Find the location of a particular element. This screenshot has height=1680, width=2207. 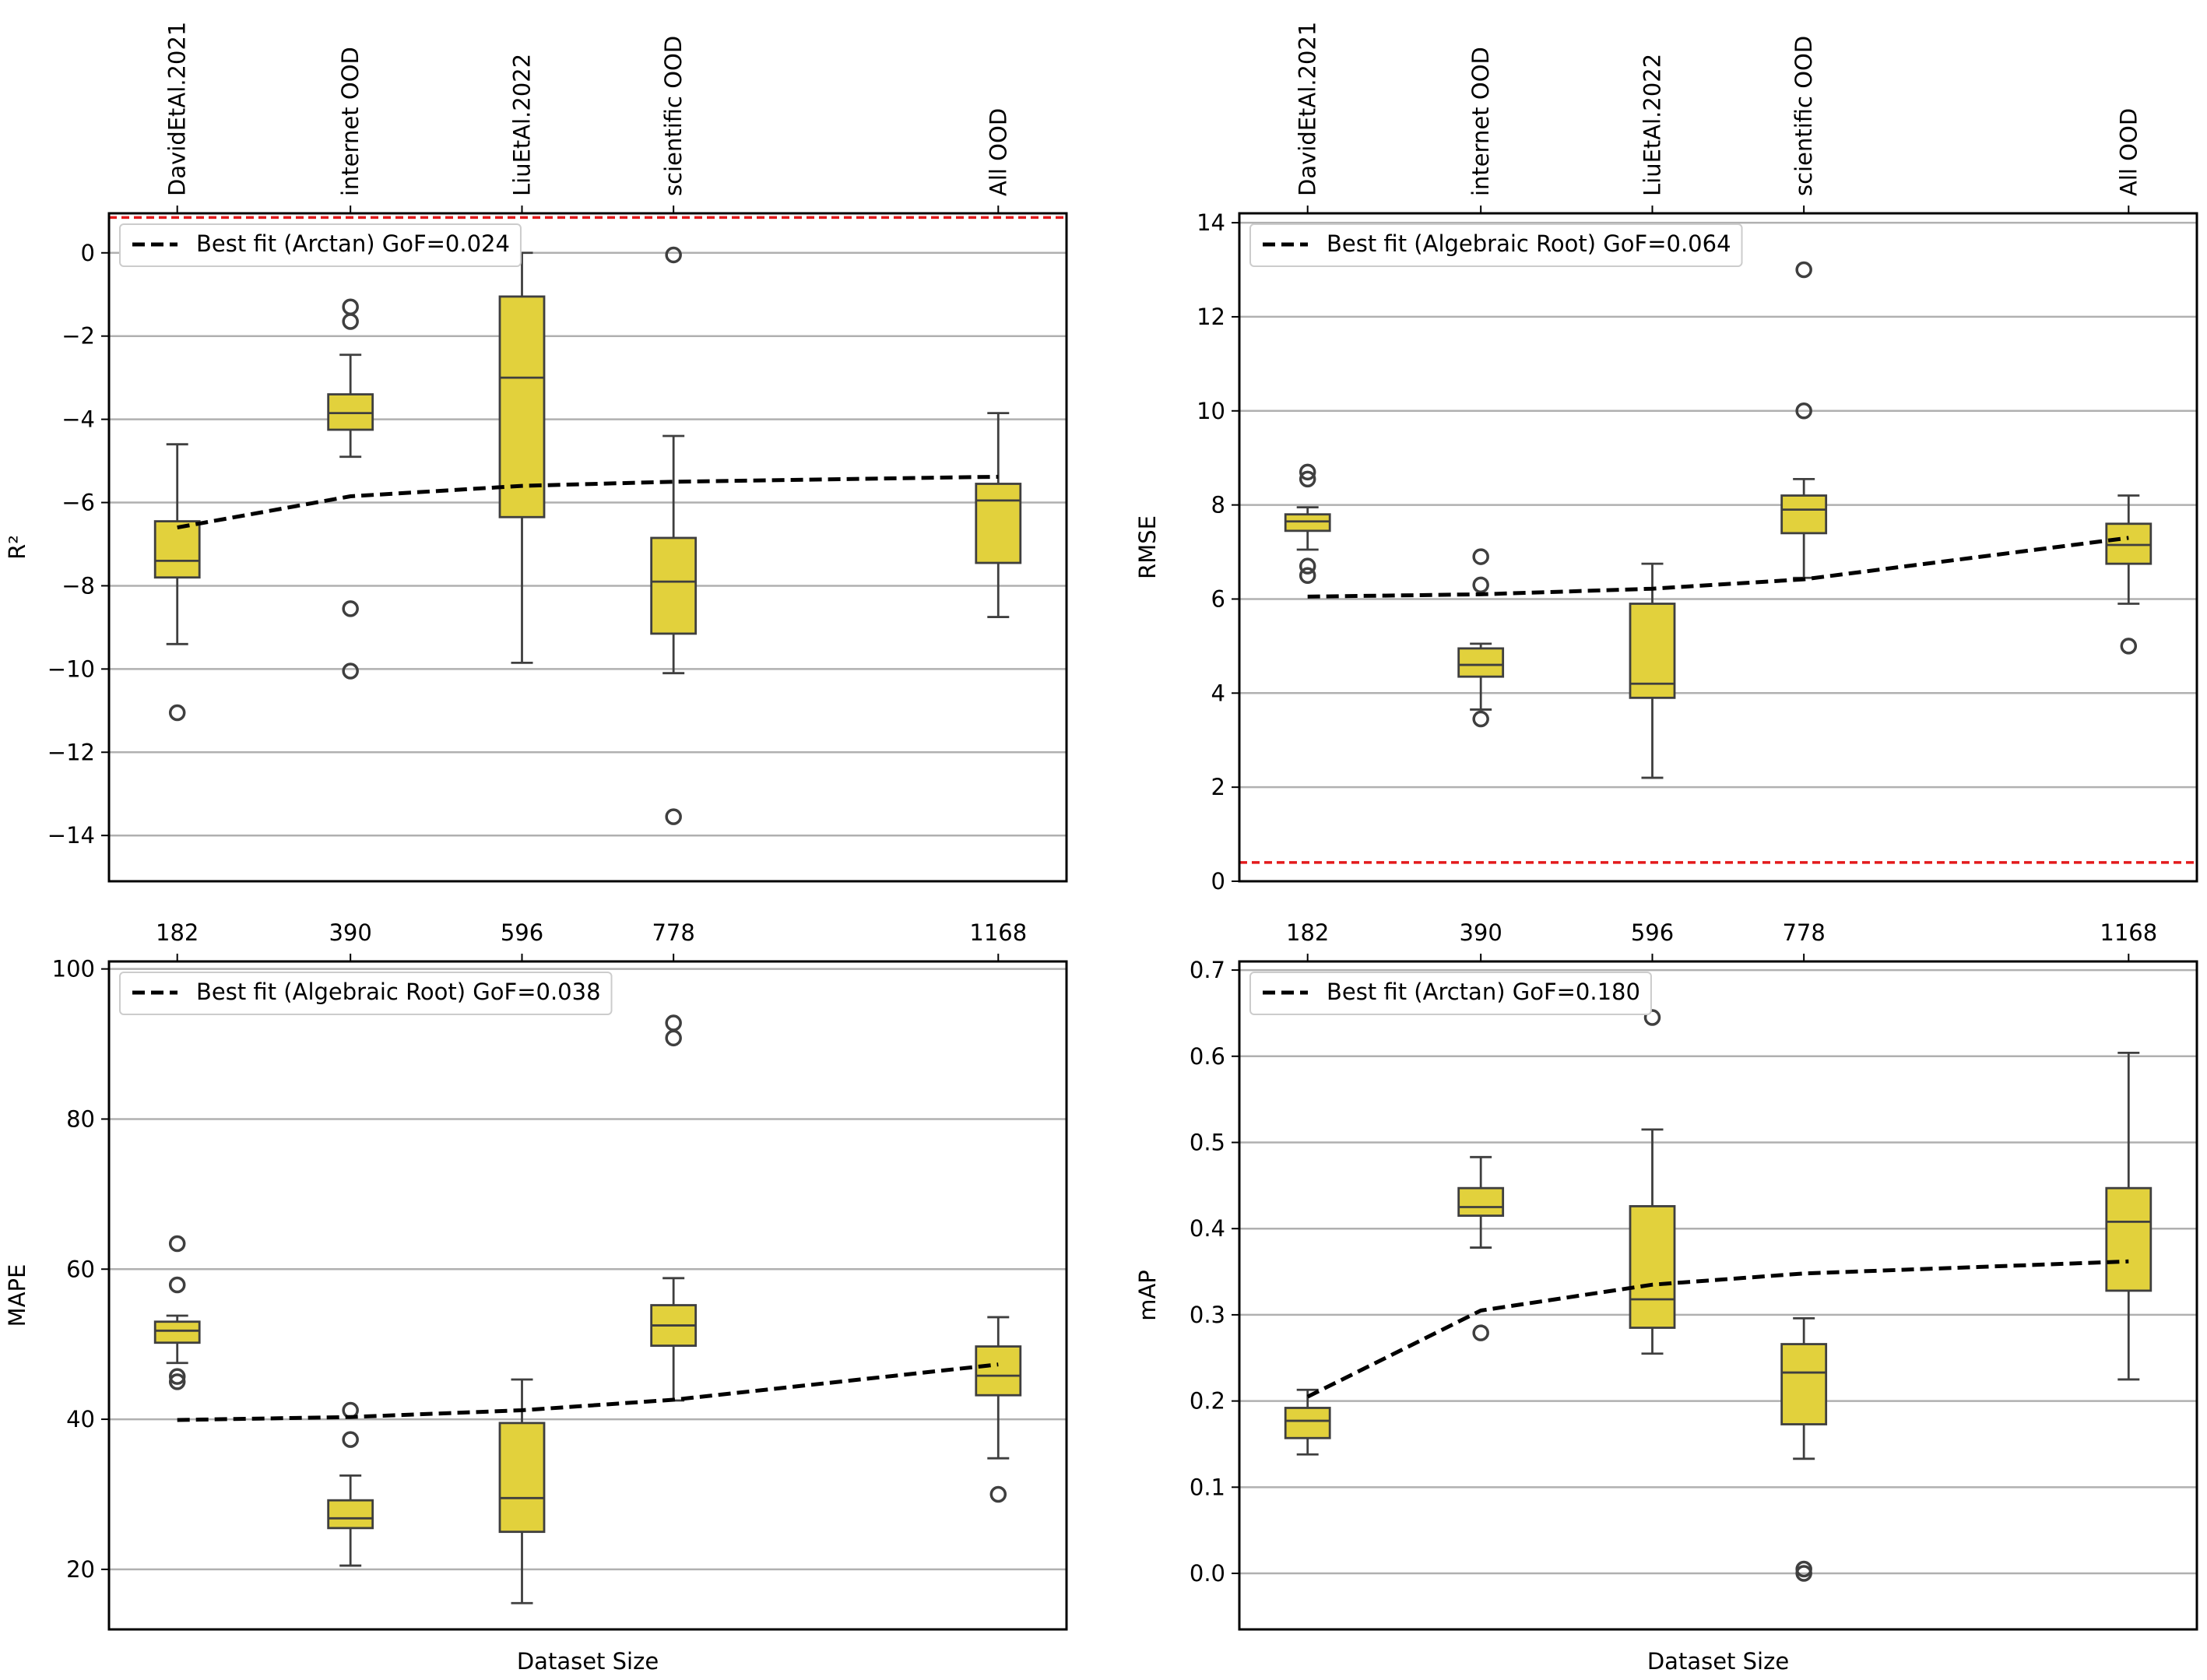

ytick-label: 10 is located at coordinates (1211, 411).